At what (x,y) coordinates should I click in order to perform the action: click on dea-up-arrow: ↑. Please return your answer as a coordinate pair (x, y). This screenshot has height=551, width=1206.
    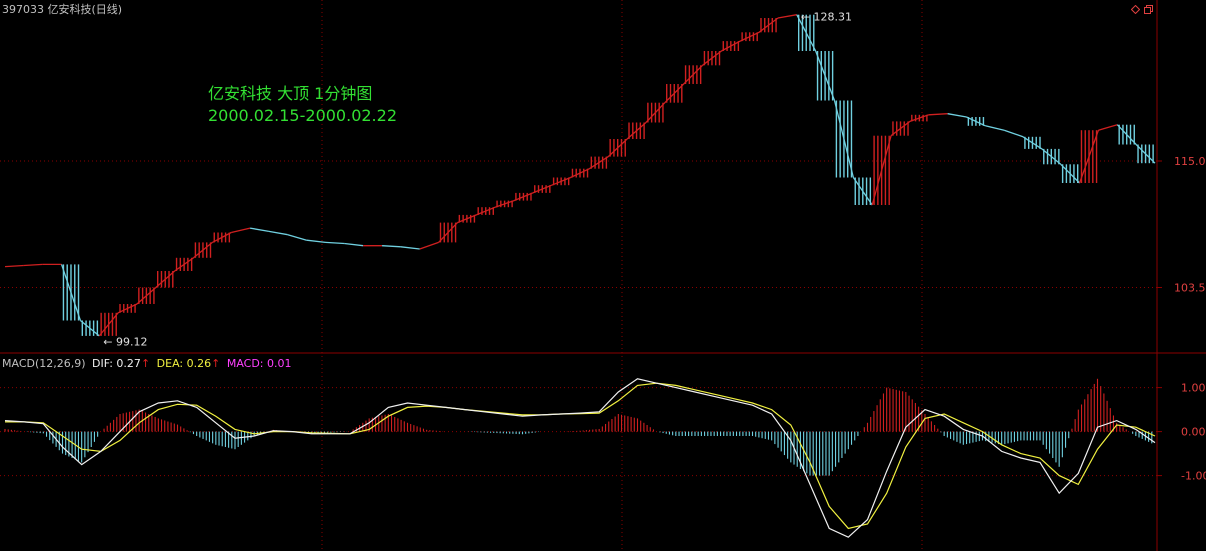
    Looking at the image, I should click on (216, 363).